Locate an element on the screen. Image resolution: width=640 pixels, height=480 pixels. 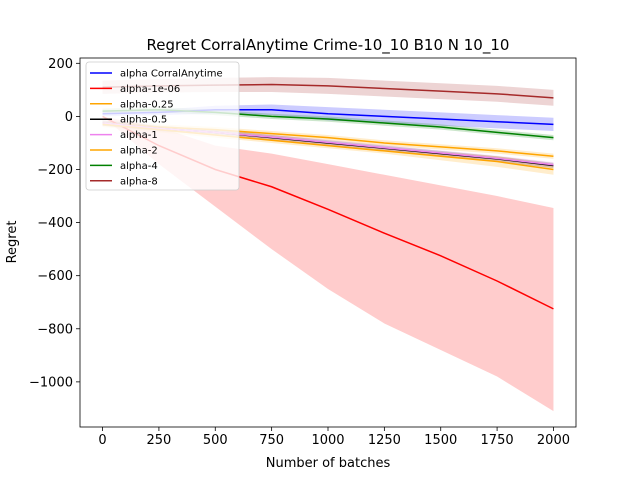
x-tick-label: 1750 is located at coordinates (497, 440).